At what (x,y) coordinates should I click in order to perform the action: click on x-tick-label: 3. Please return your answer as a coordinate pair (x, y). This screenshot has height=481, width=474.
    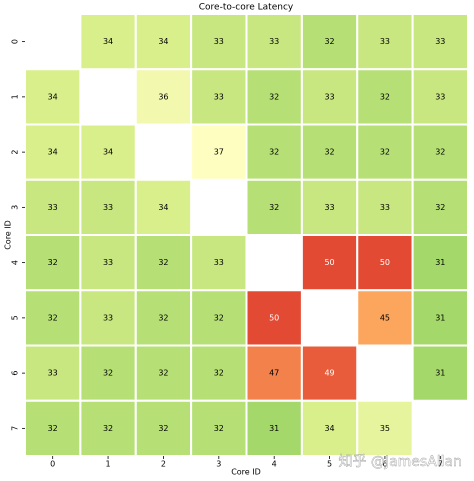
    Looking at the image, I should click on (218, 464).